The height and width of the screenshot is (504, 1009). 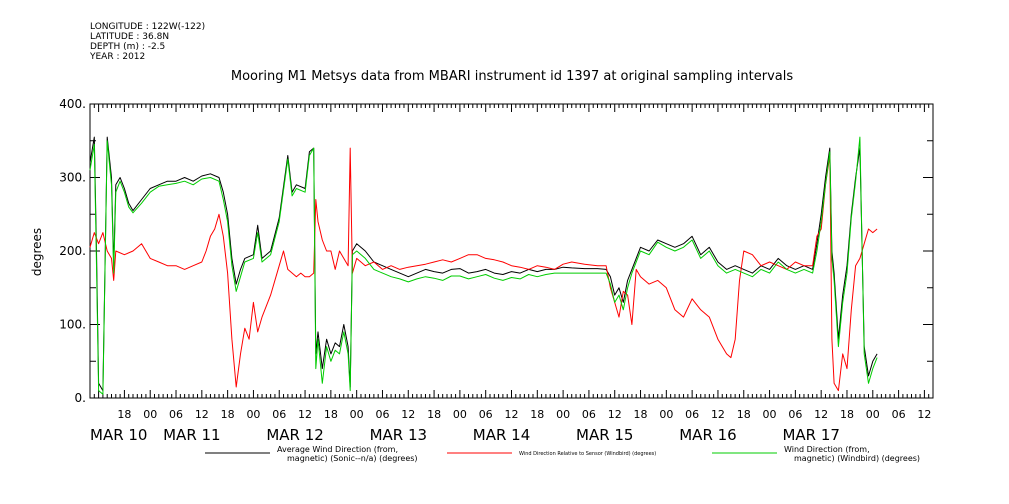 What do you see at coordinates (857, 458) in the screenshot?
I see `legend-label-3-line2: magnetic) (Windbird) (degrees)` at bounding box center [857, 458].